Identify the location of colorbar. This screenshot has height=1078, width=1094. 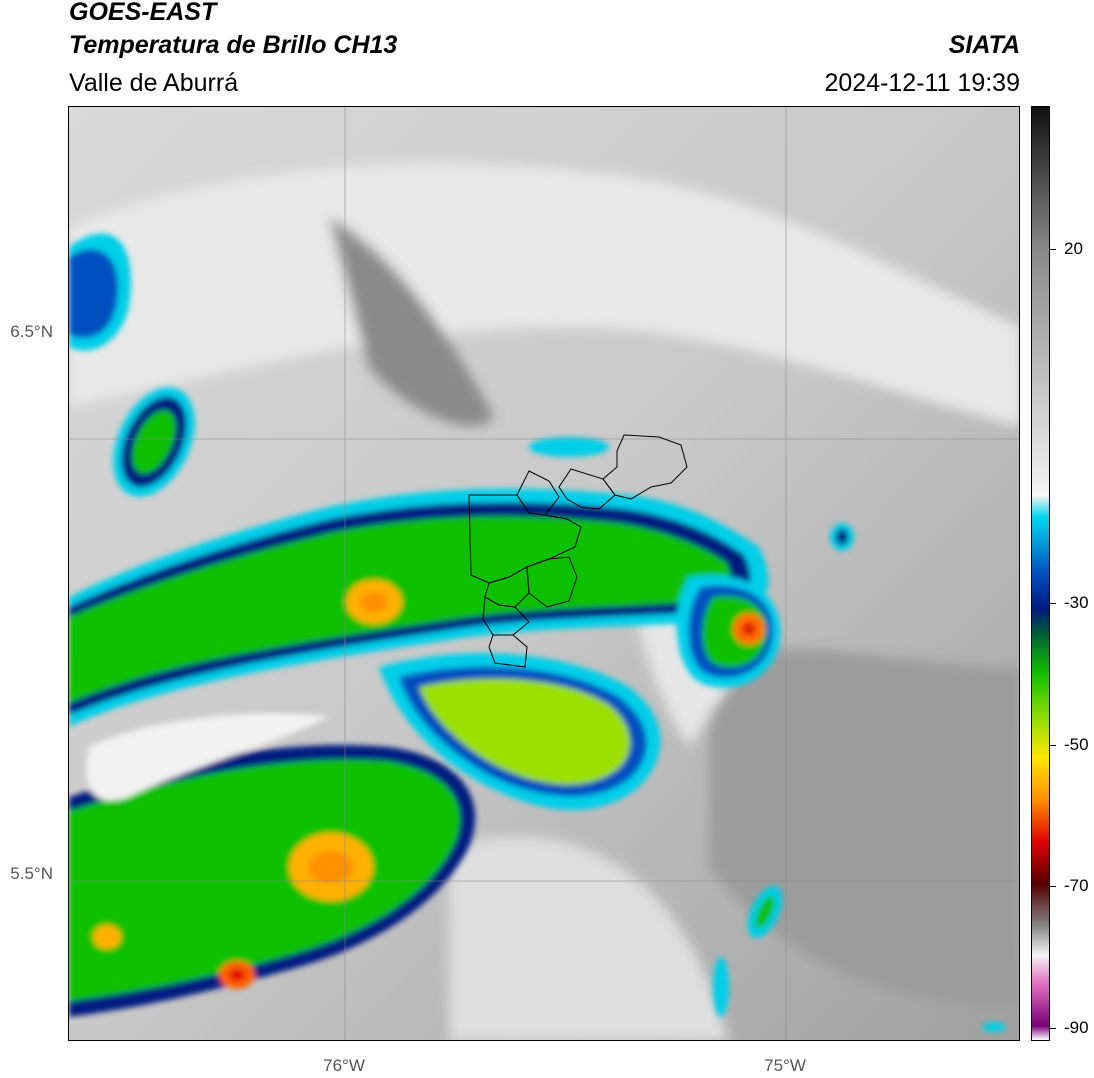
(1040, 573).